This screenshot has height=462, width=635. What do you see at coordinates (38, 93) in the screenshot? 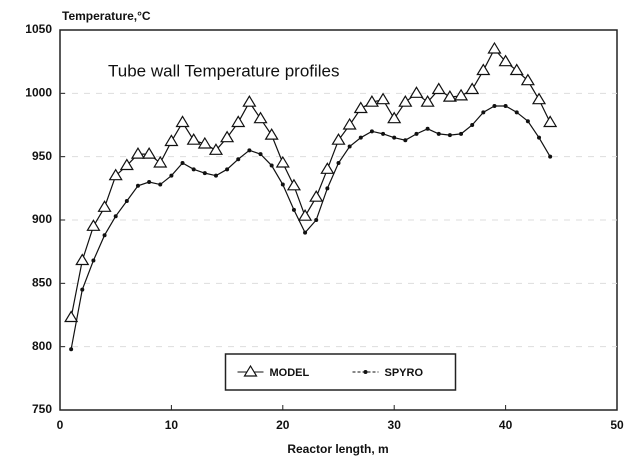
I see `y-tick-label: 1000` at bounding box center [38, 93].